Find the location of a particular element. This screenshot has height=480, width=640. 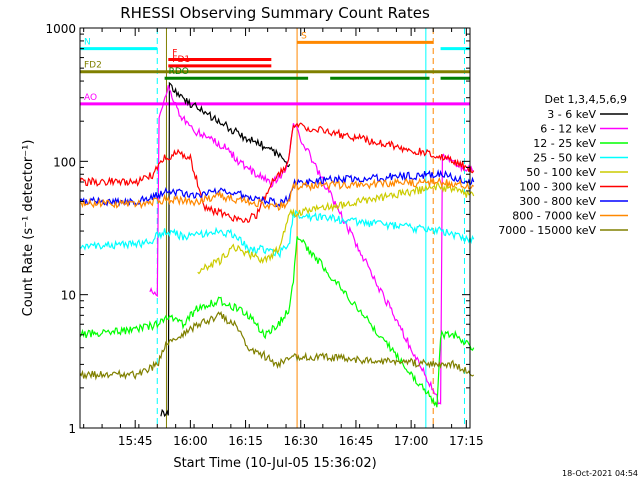

y-tick-label-1: 1 is located at coordinates (72, 429).